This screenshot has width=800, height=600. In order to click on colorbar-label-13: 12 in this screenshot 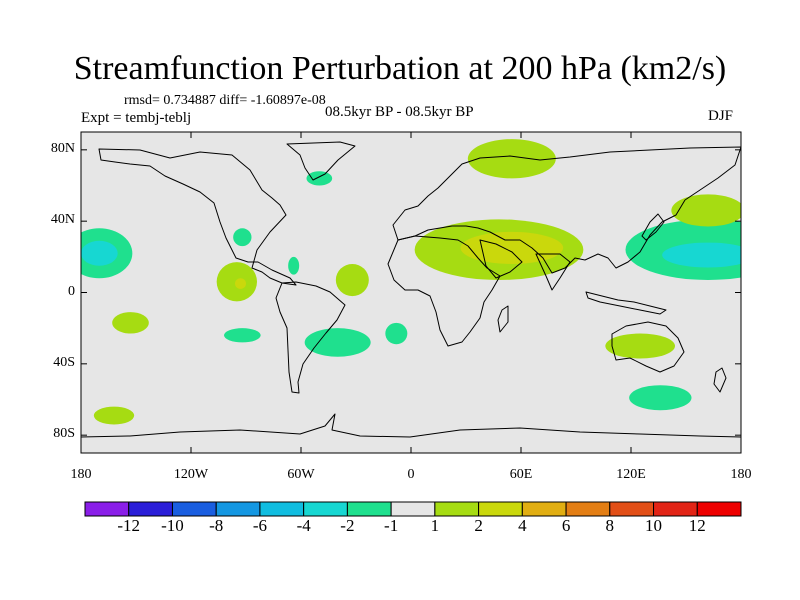, I will do `click(697, 525)`.